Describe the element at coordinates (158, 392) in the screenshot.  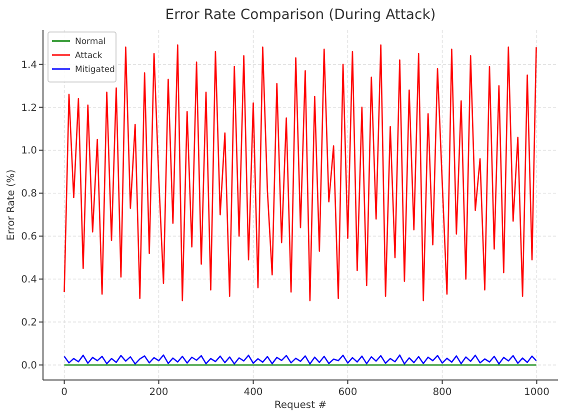
I see `x-tick-label: 200` at that location.